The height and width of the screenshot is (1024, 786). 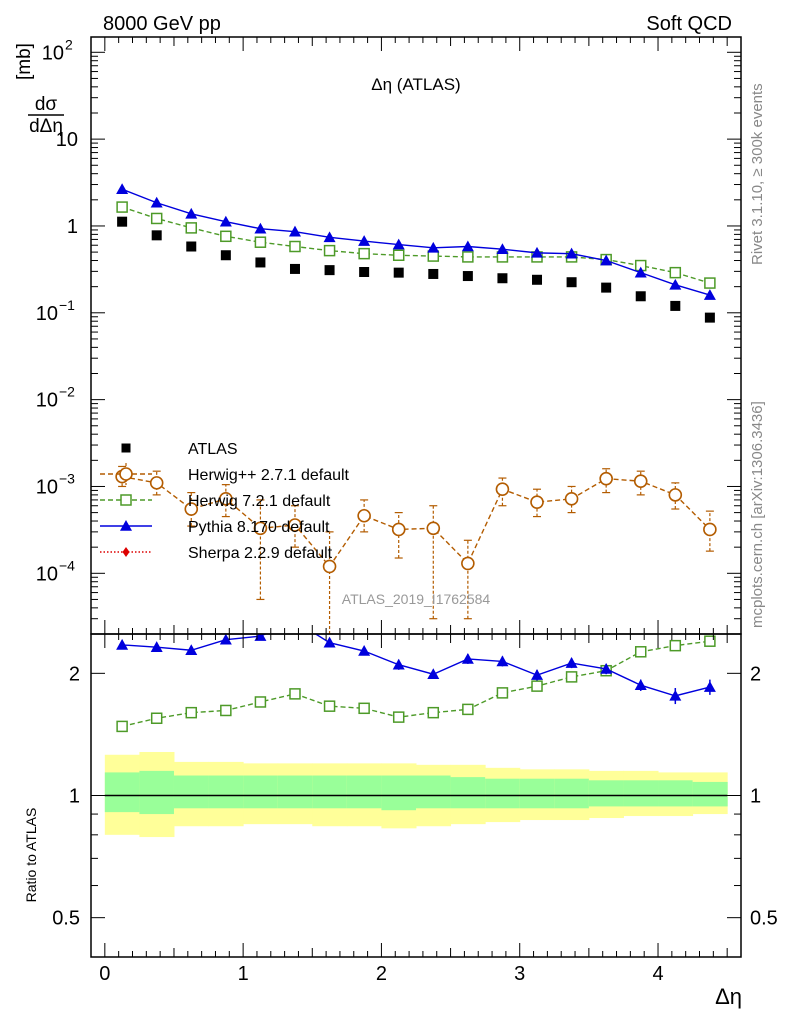 I want to click on main-y-tick-label: 1, so click(x=72, y=227).